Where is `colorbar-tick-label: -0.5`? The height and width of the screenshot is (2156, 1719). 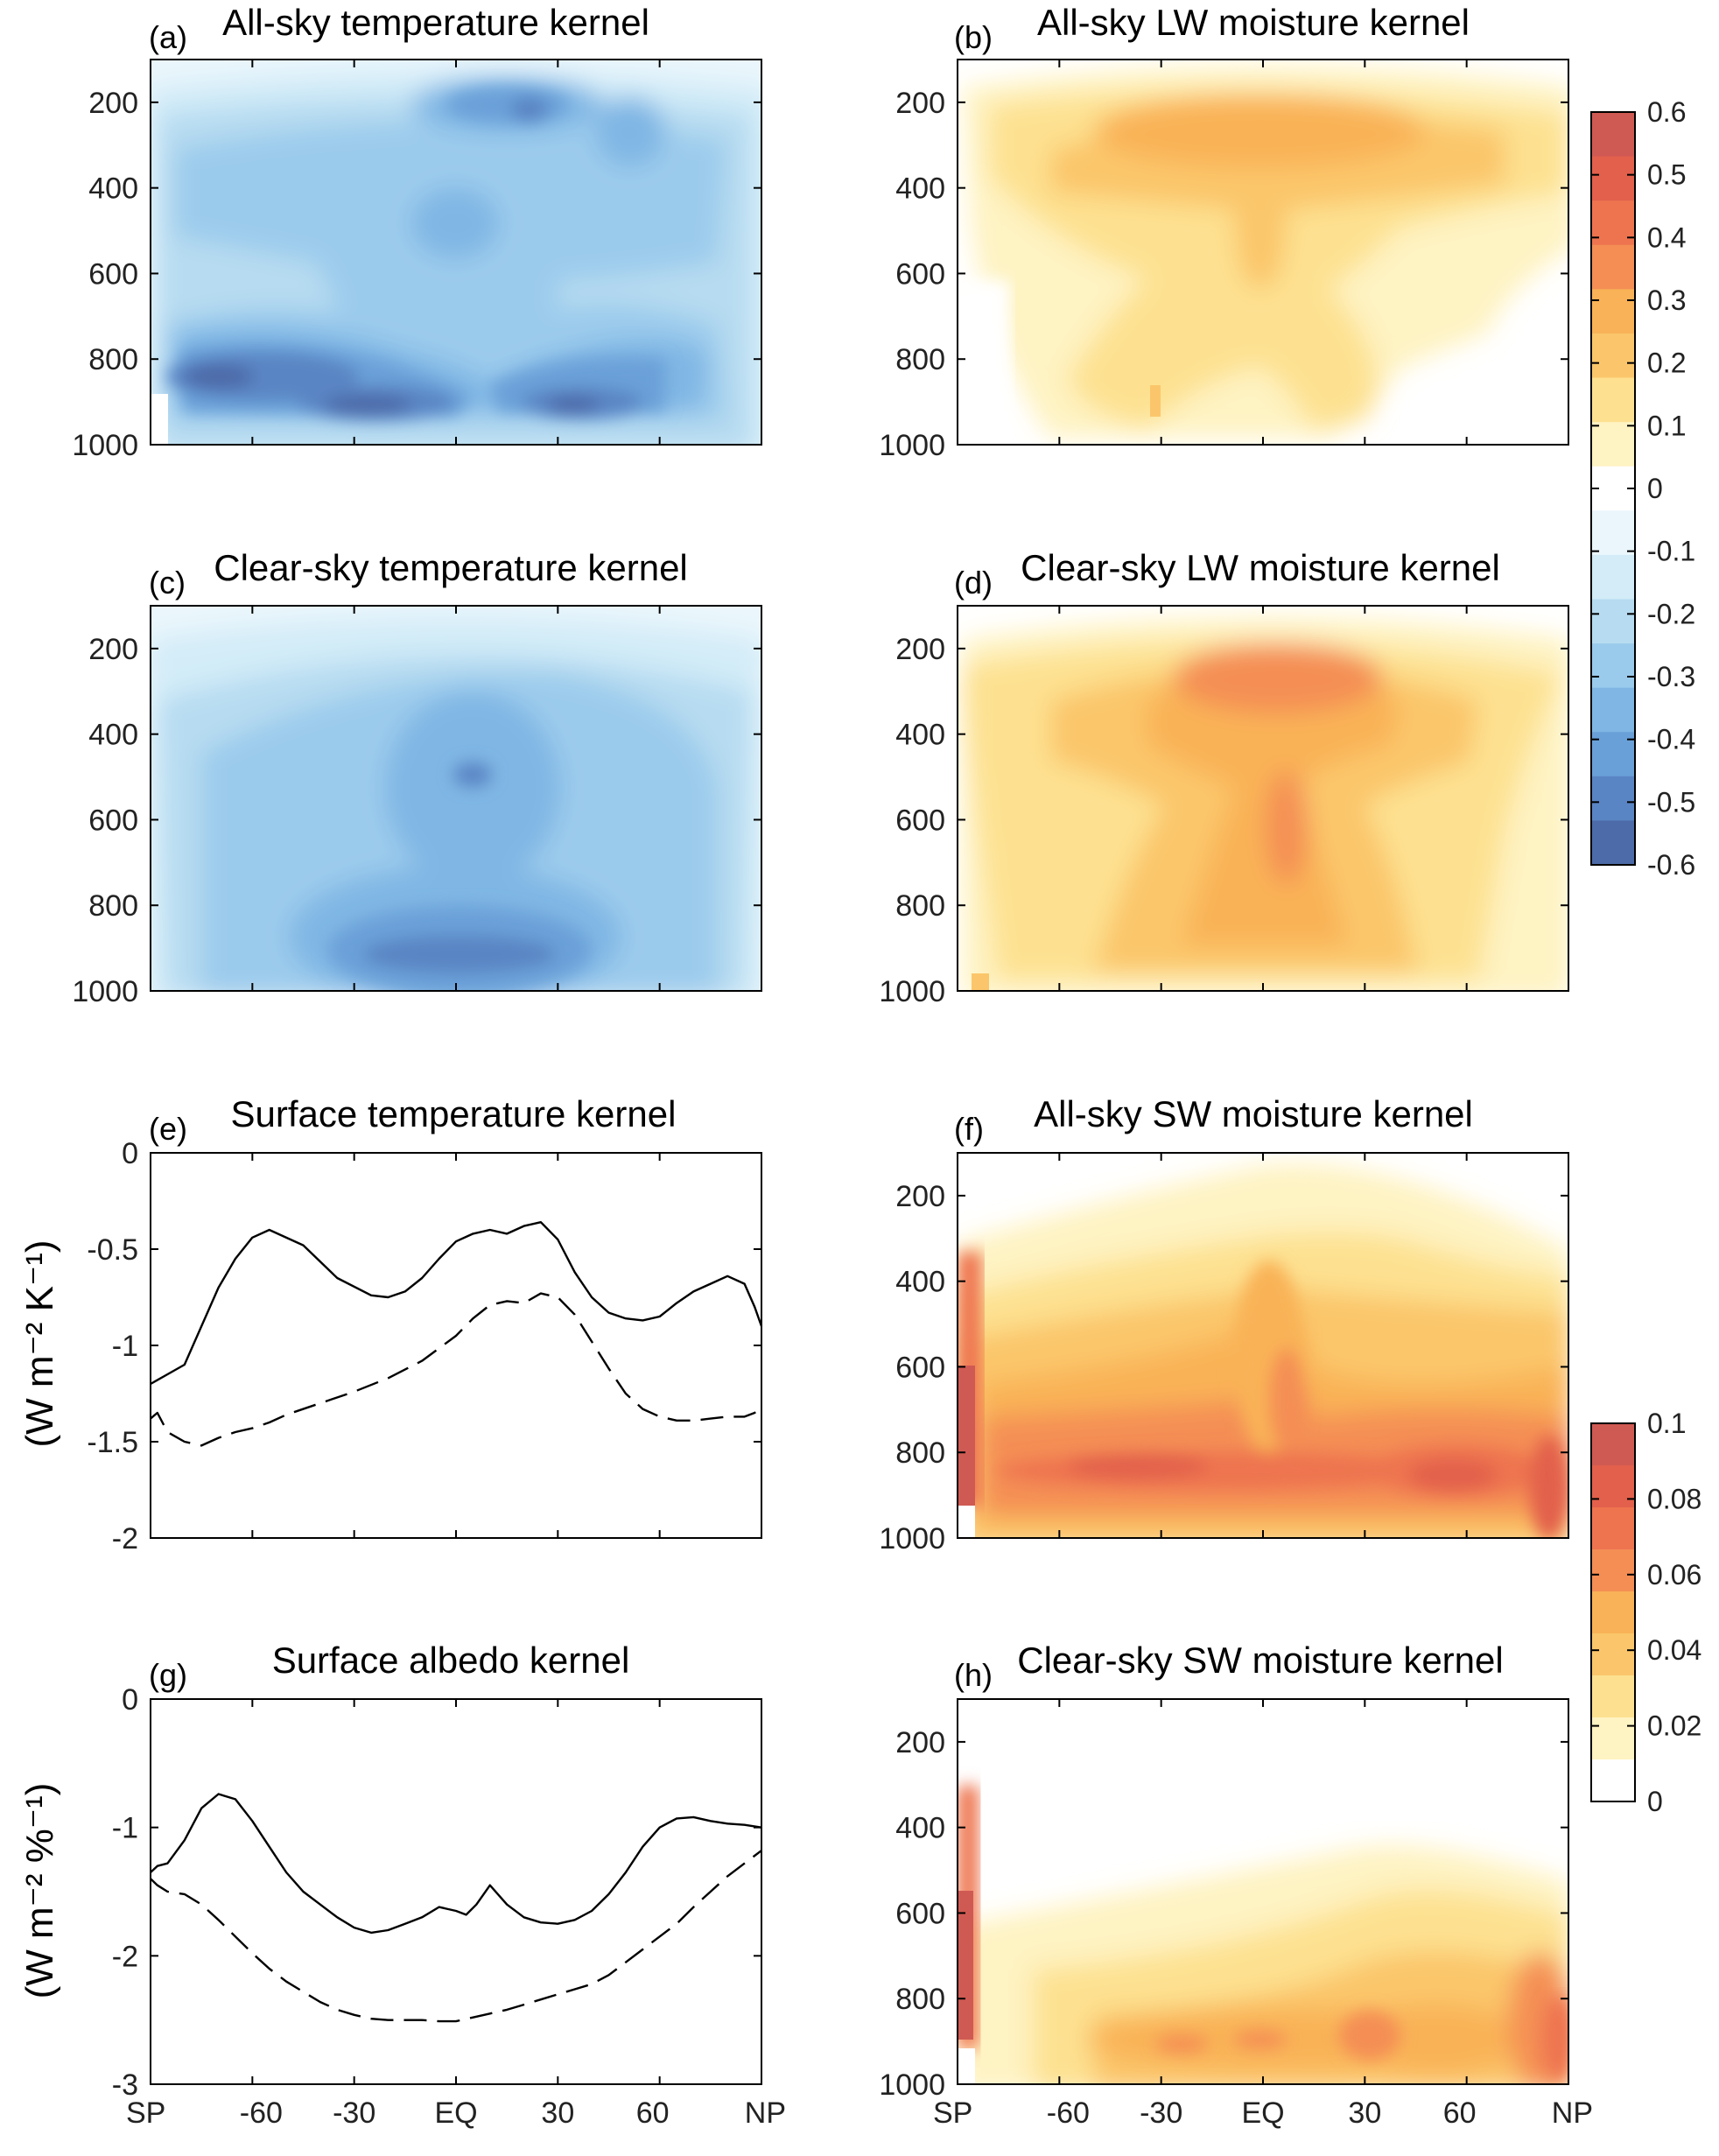
colorbar-tick-label: -0.5 is located at coordinates (1671, 802).